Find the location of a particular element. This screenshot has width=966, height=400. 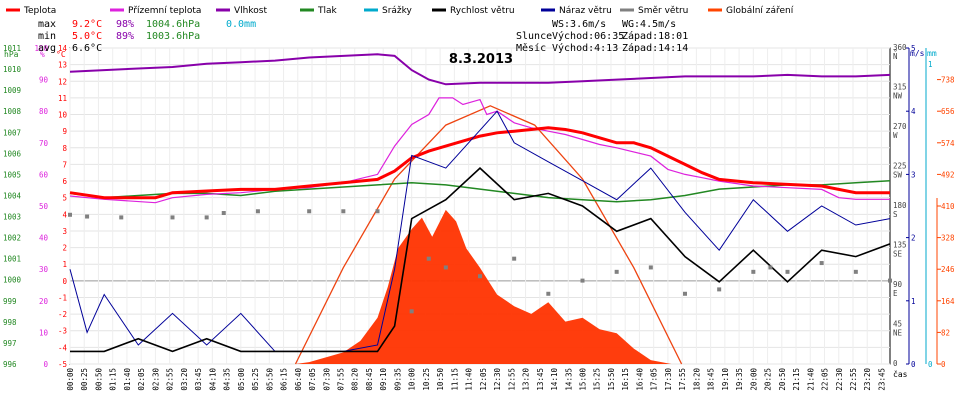

axis-rad-tick: 656 is located at coordinates (948, 111).